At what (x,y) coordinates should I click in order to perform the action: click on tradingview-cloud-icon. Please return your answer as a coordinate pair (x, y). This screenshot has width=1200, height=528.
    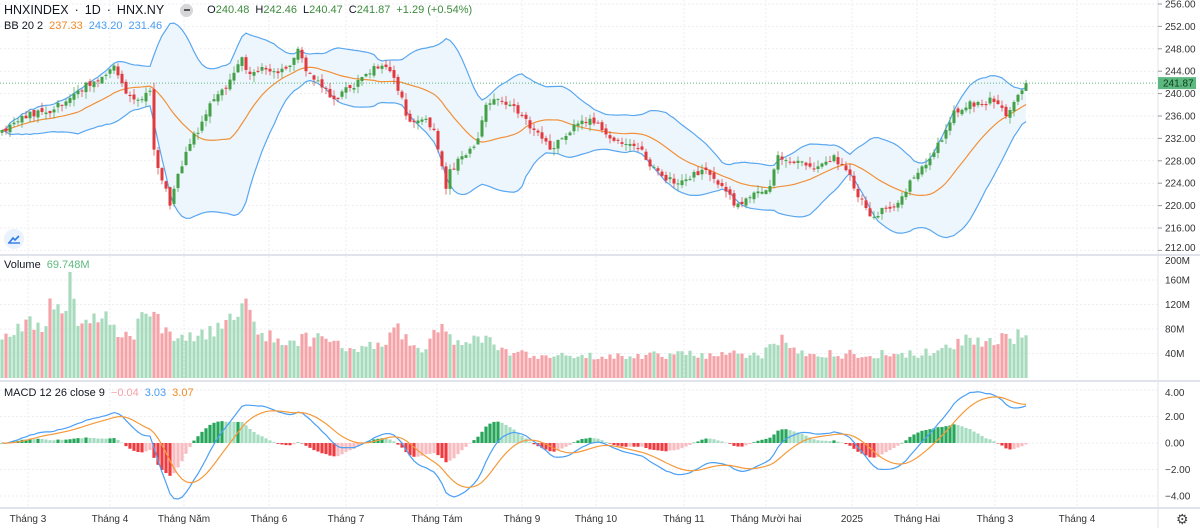
    Looking at the image, I should click on (14, 239).